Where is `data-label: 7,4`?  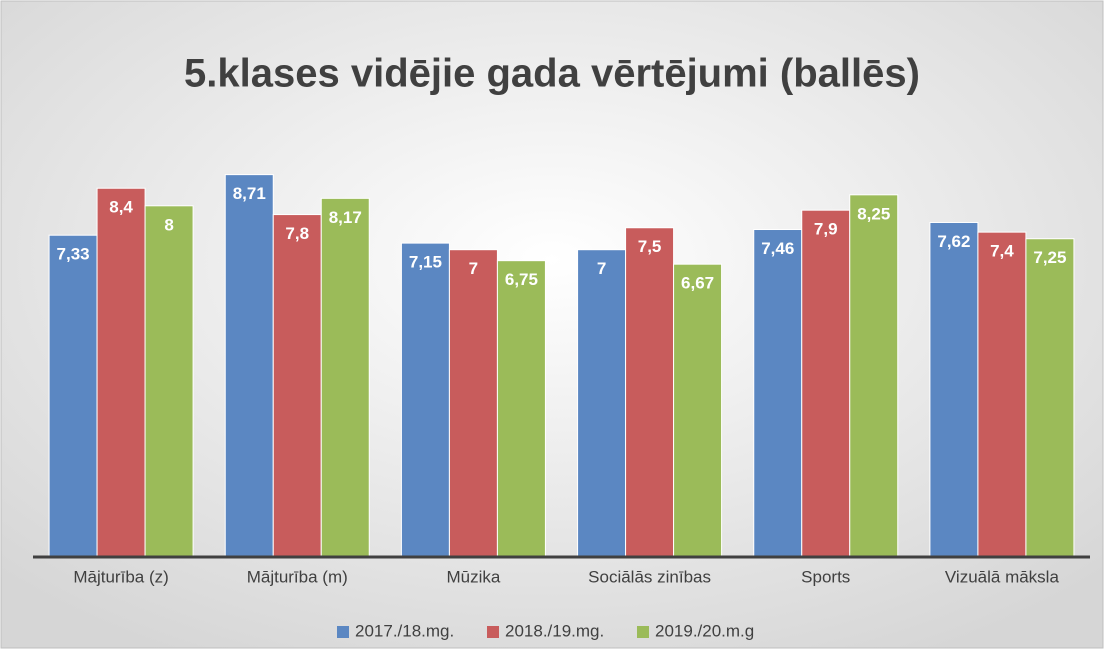 data-label: 7,4 is located at coordinates (1002, 251).